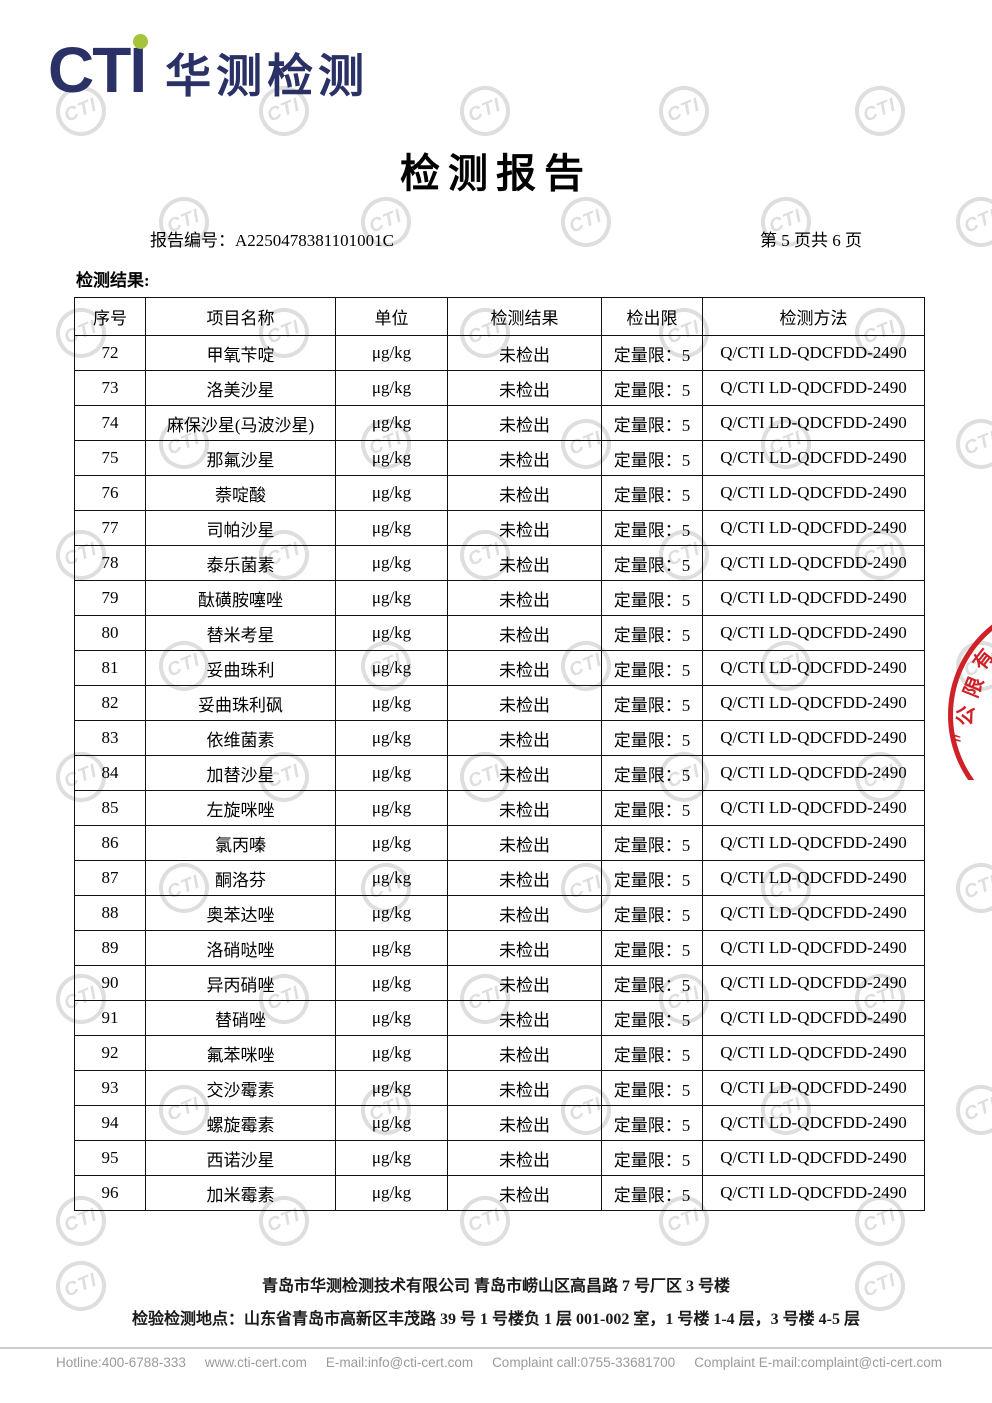  I want to click on column-header: 检测方法, so click(813, 316).